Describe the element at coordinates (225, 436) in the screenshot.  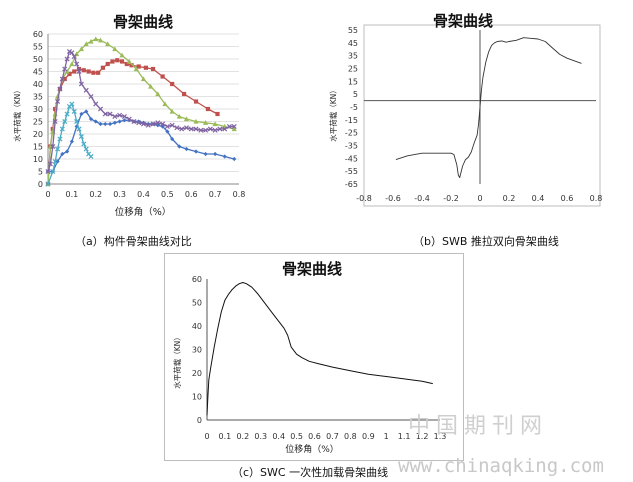
I see `chart-c-x-tick-label: 0.1` at that location.